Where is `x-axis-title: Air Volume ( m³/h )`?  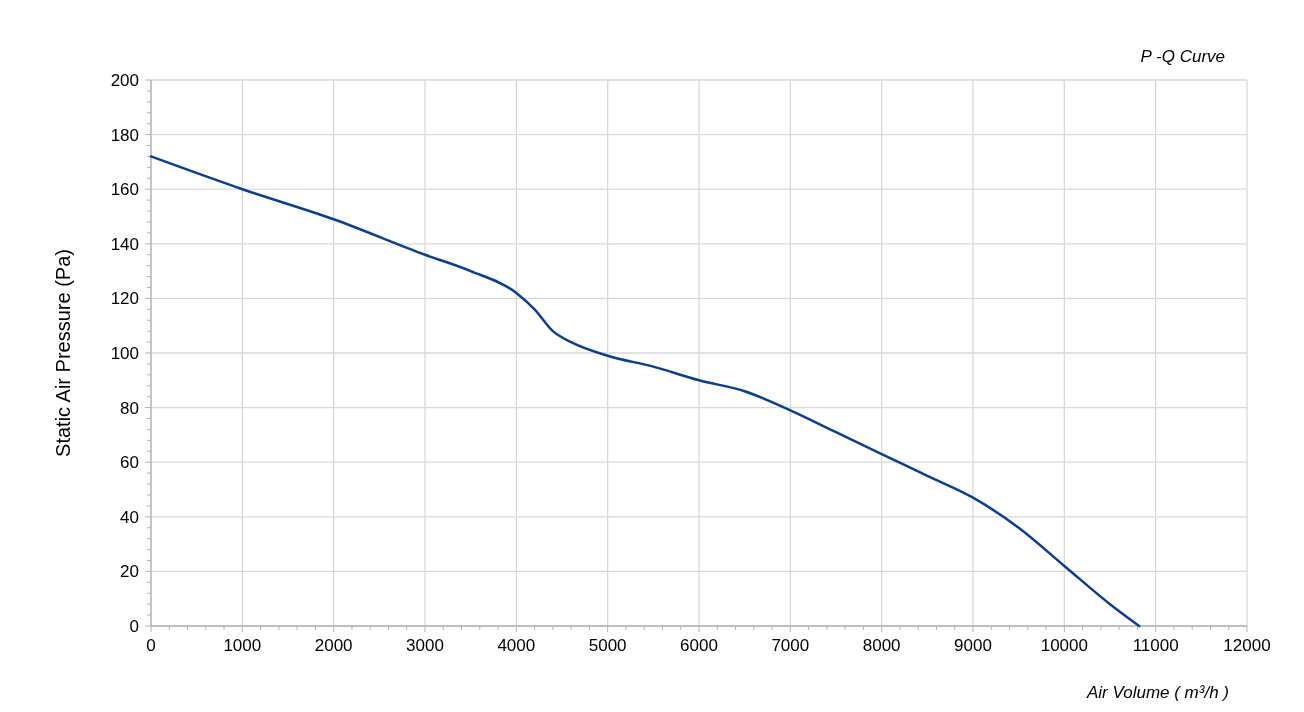 x-axis-title: Air Volume ( m³/h ) is located at coordinates (1157, 692).